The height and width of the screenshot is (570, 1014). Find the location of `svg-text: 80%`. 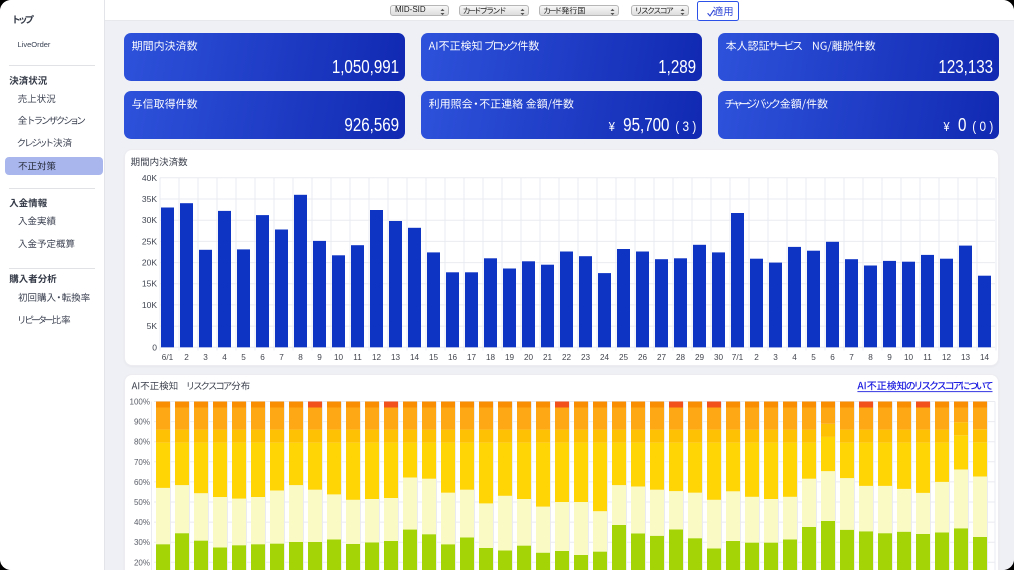

svg-text: 80% is located at coordinates (142, 441).